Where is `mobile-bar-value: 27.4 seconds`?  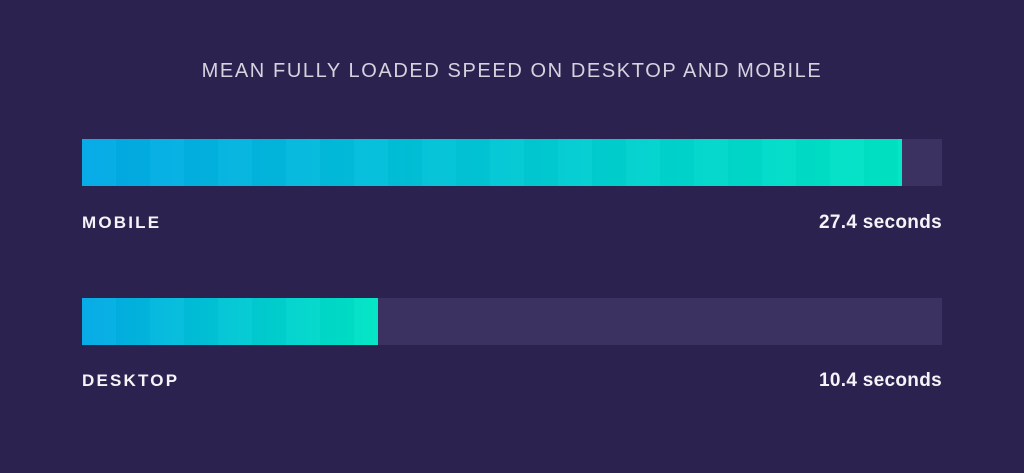 mobile-bar-value: 27.4 seconds is located at coordinates (880, 222).